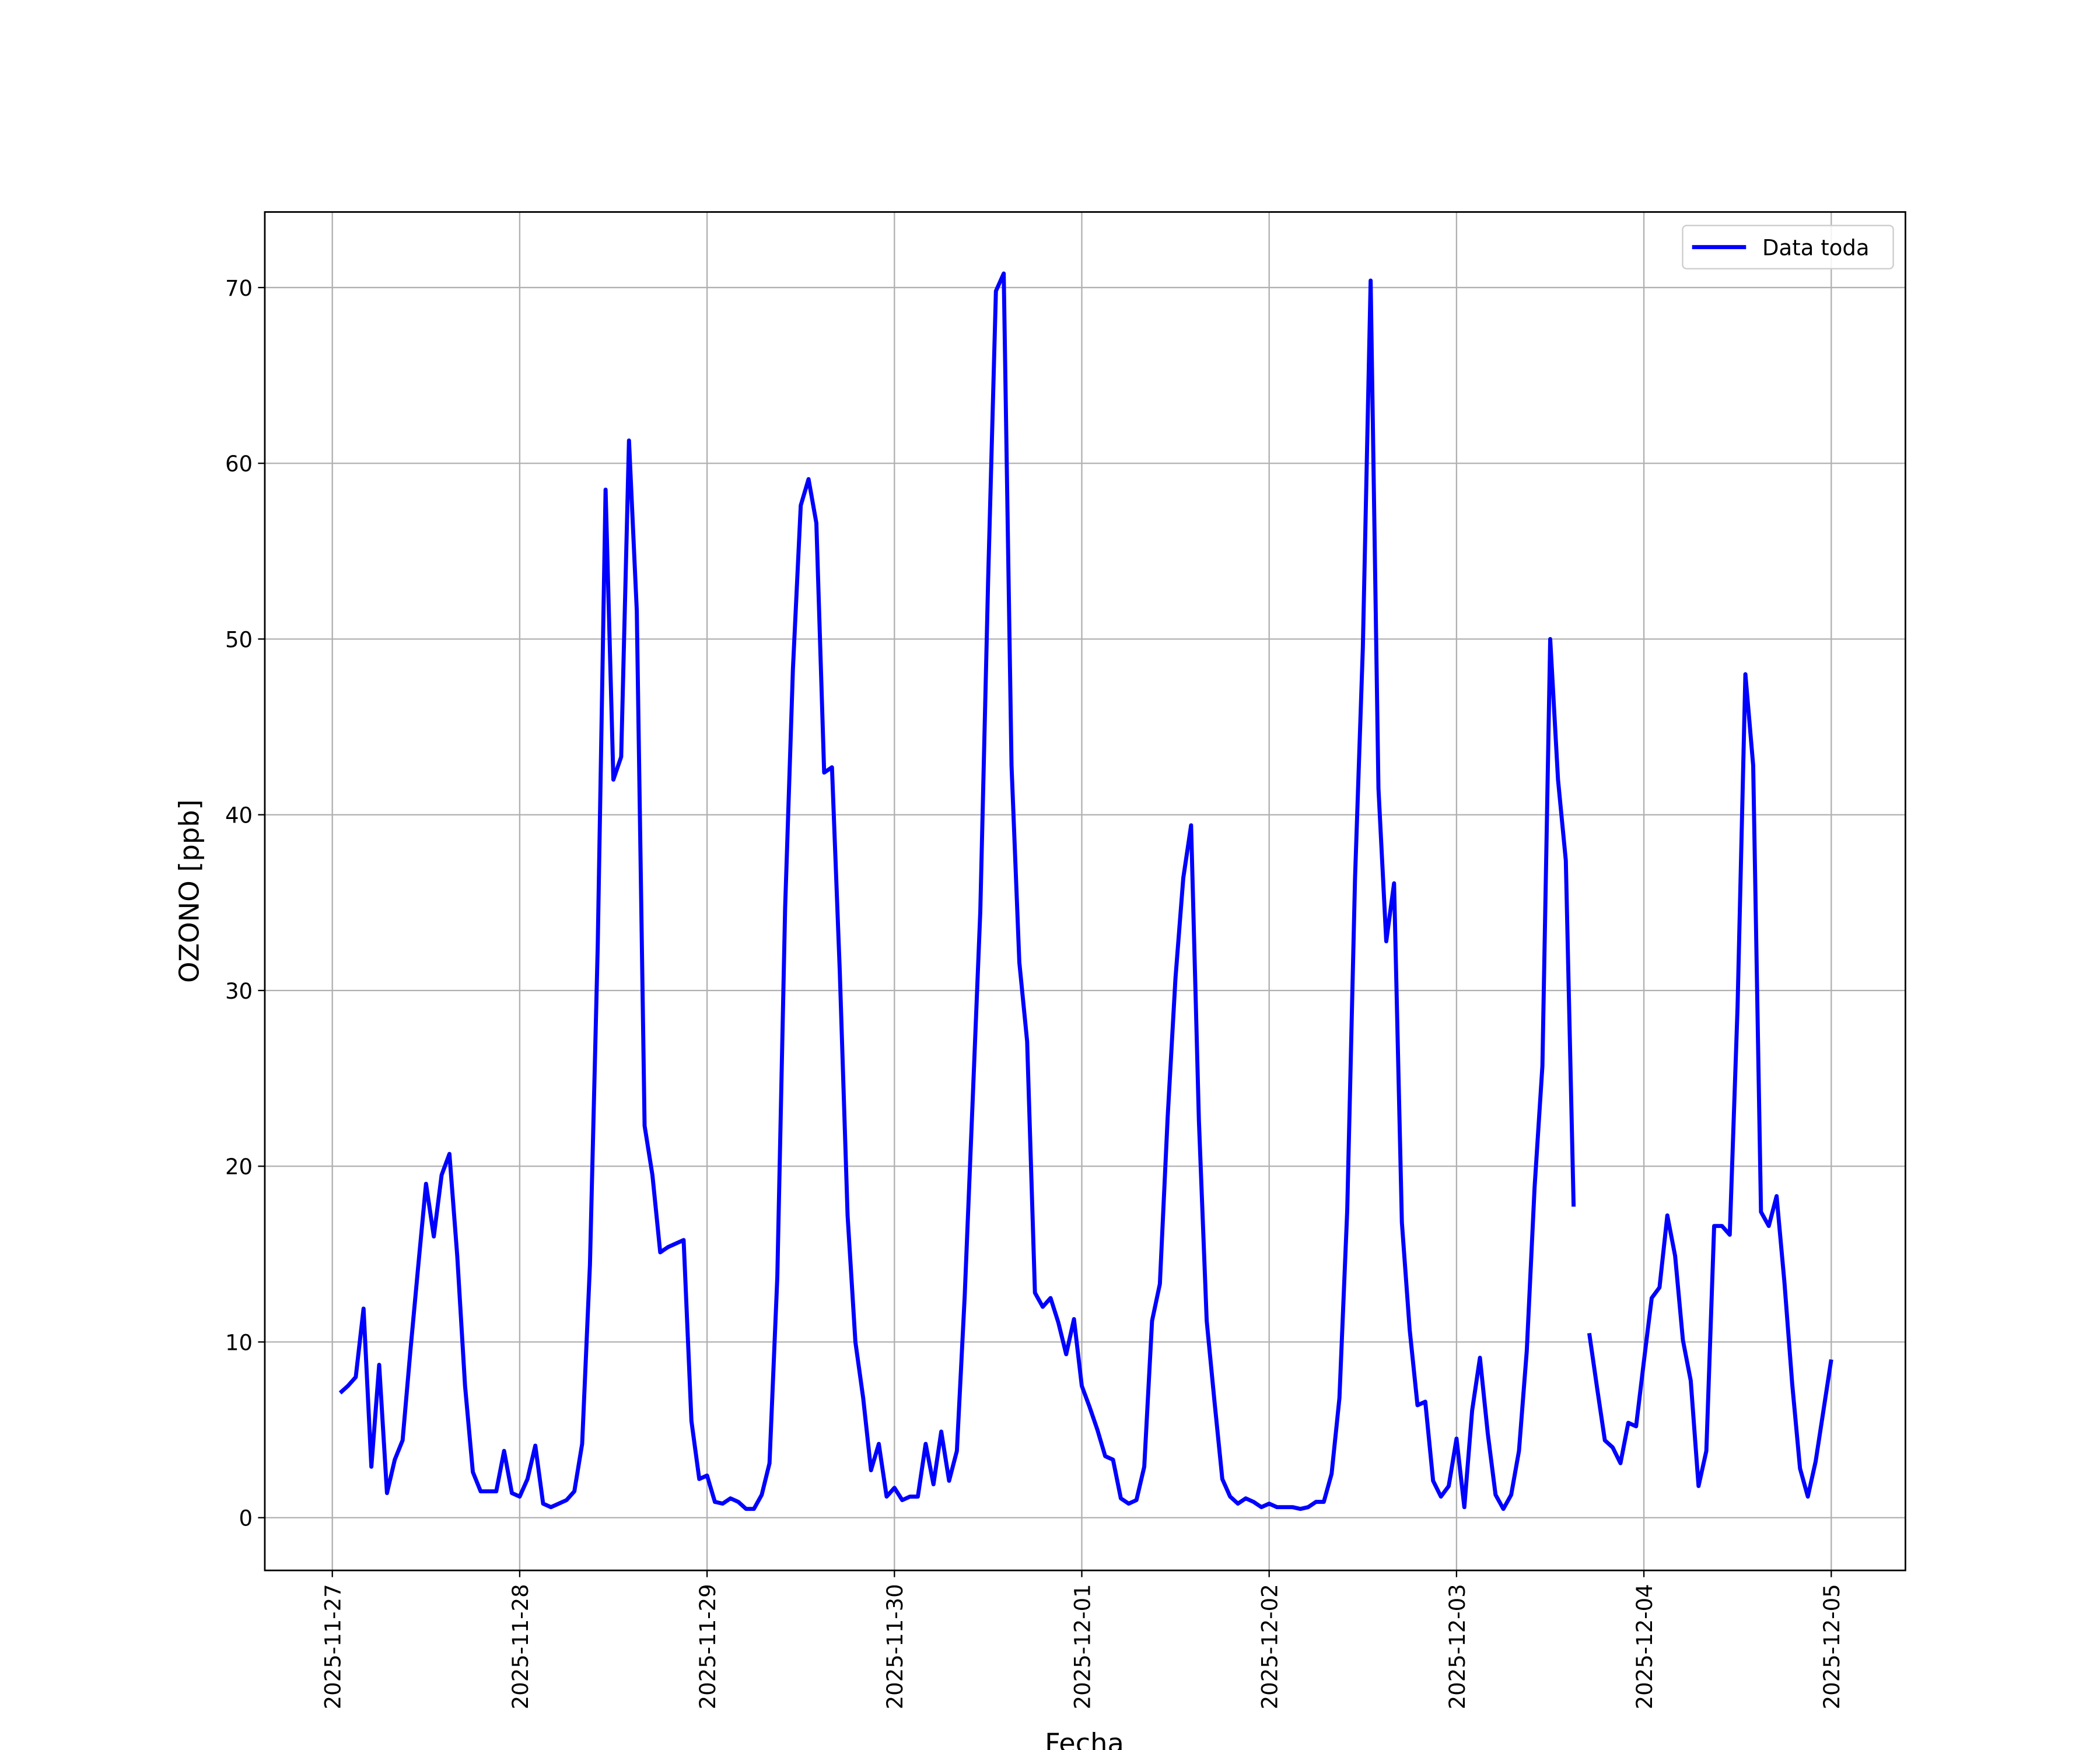 The image size is (2100, 1750). I want to click on legend-box, so click(1788, 247).